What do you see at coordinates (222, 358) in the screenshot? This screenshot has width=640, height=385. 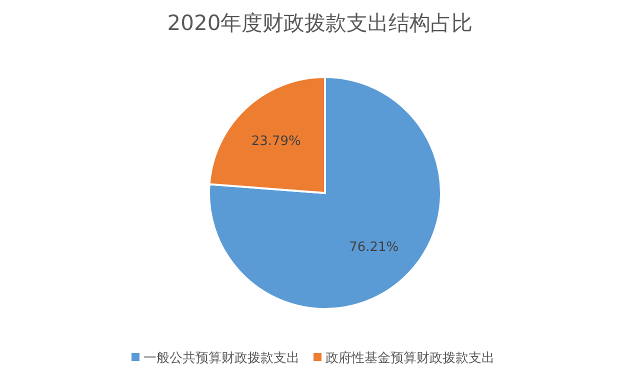 I see `legend-label: 一般公共预算财政拨款支出` at bounding box center [222, 358].